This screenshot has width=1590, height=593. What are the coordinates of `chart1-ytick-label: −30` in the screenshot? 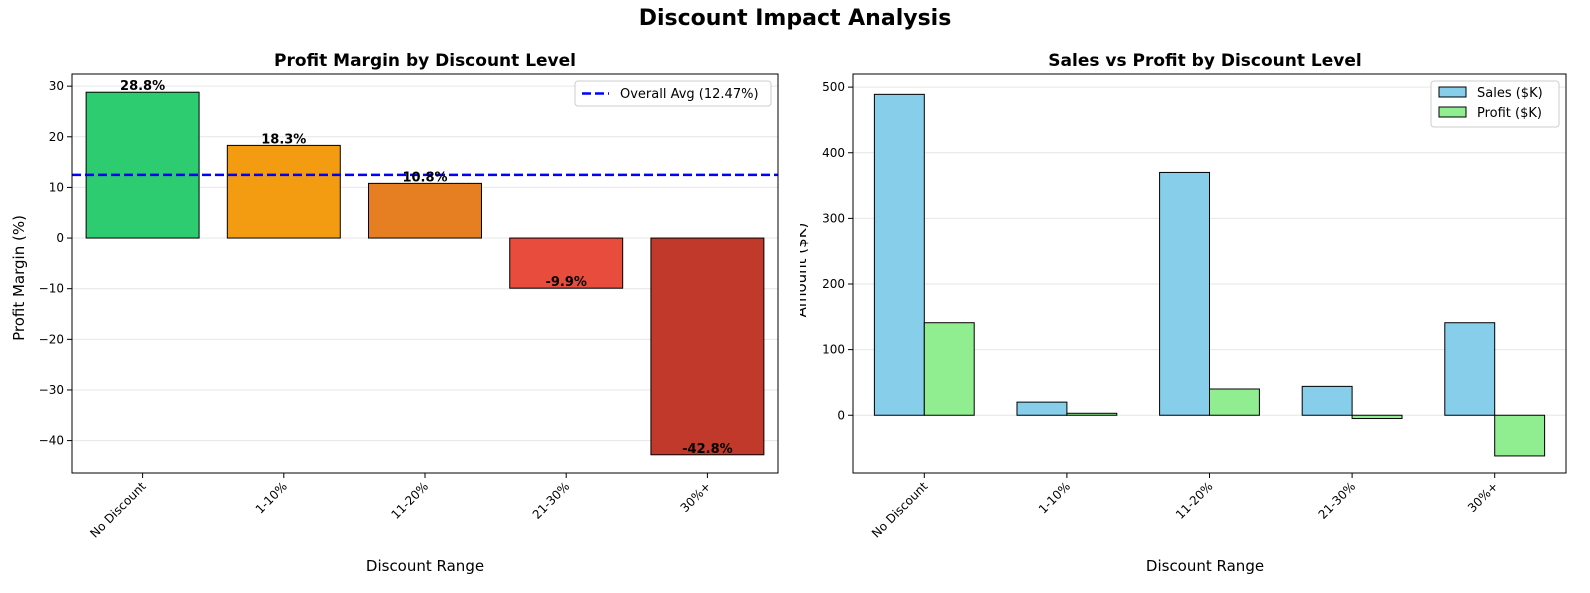 It's located at (51, 390).